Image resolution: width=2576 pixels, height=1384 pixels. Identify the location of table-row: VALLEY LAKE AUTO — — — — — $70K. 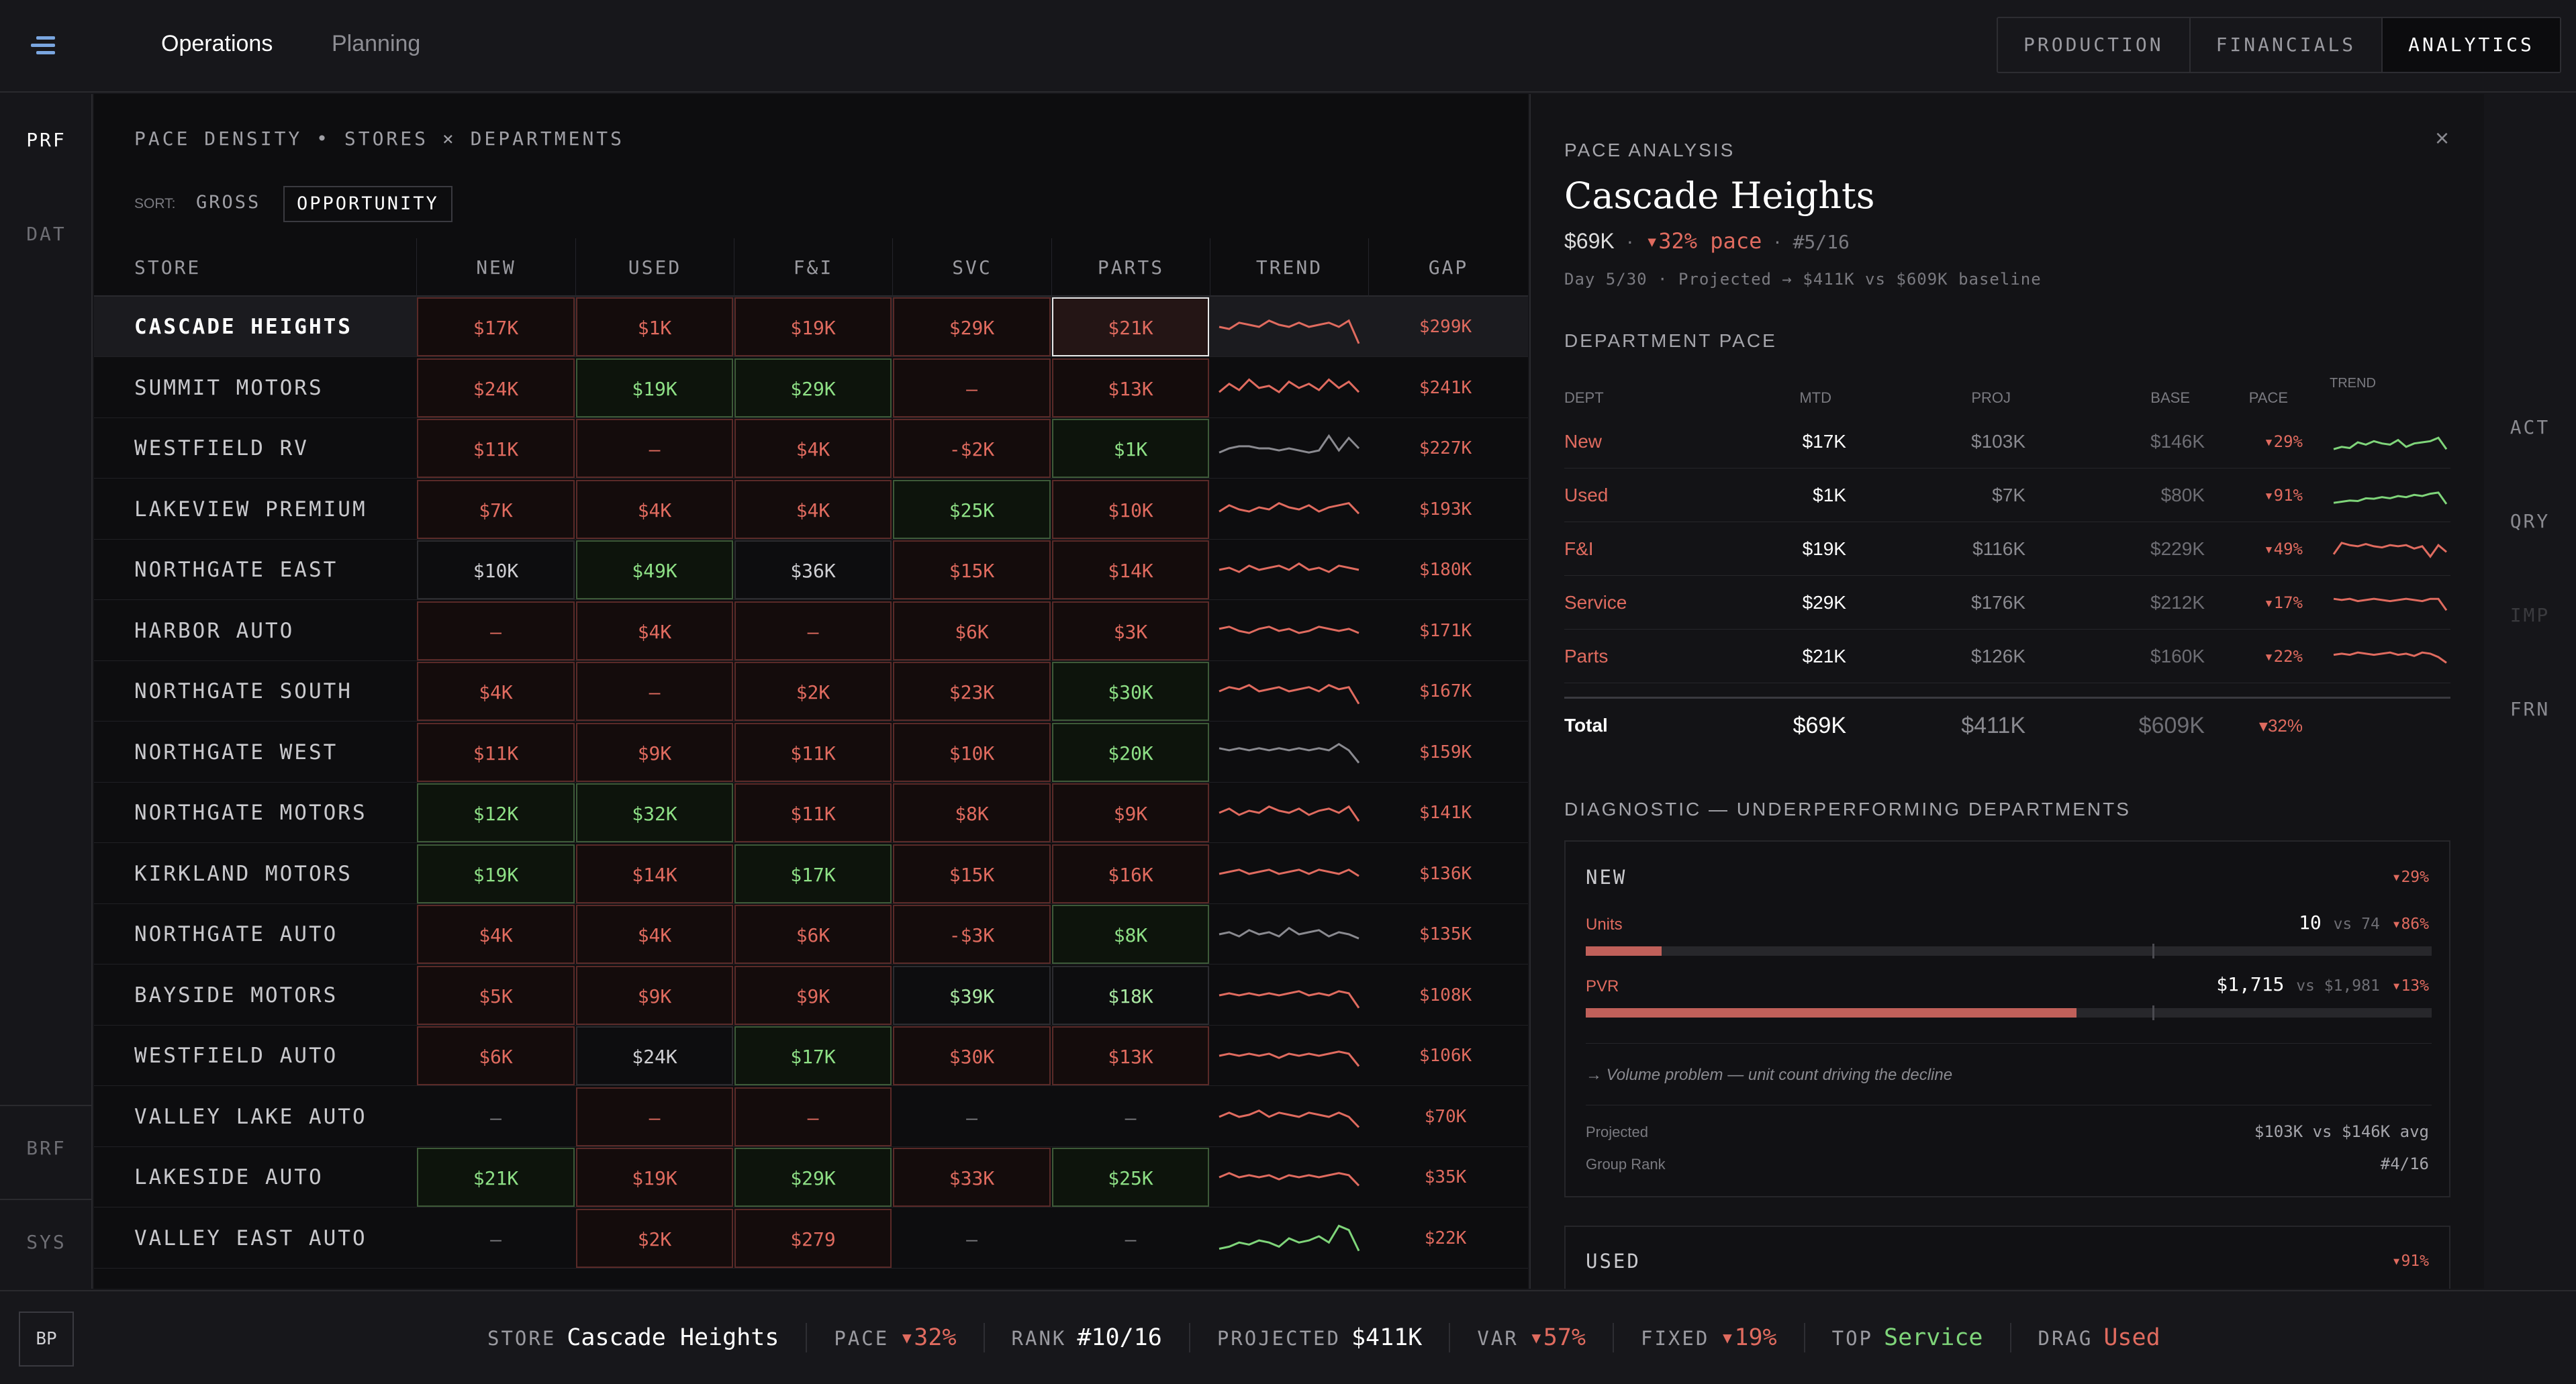
(811, 1117).